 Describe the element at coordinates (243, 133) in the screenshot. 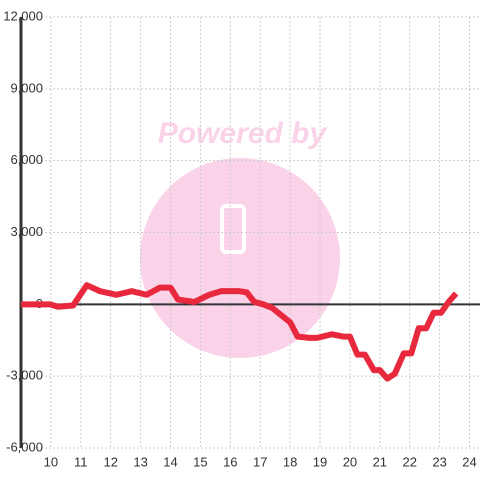

I see `watermark-text: Powered by` at that location.